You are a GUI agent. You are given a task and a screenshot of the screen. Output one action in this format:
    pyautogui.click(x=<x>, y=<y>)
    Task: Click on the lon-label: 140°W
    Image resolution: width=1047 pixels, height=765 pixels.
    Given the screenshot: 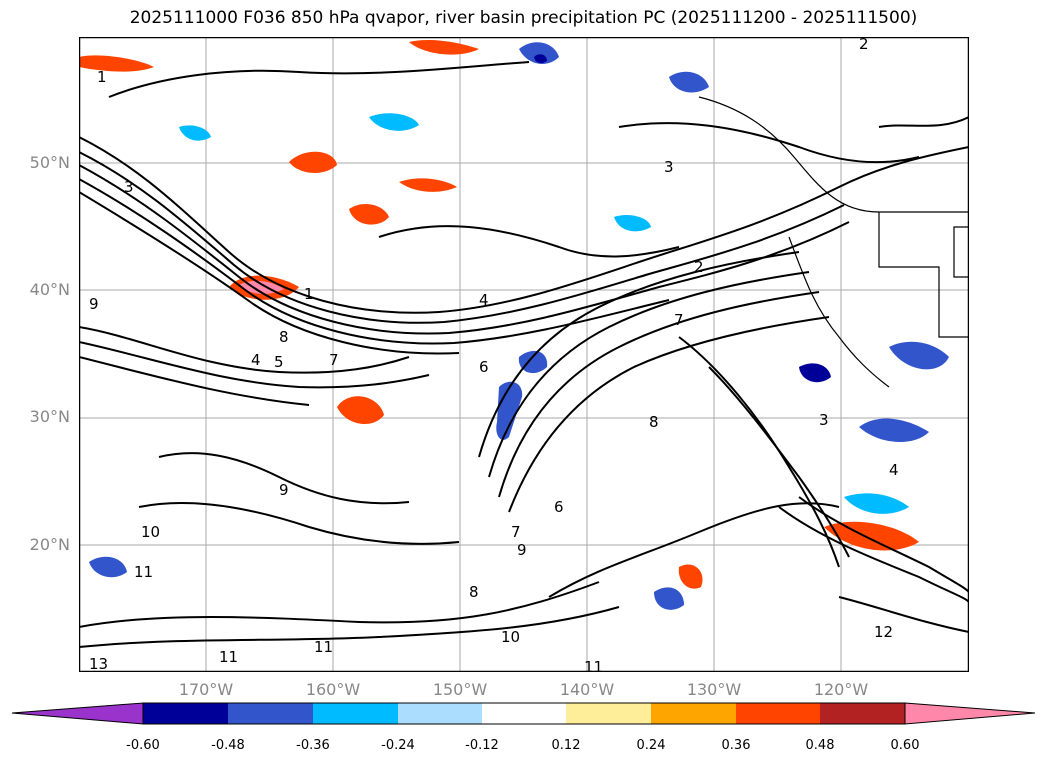 What is the action you would take?
    pyautogui.click(x=587, y=689)
    